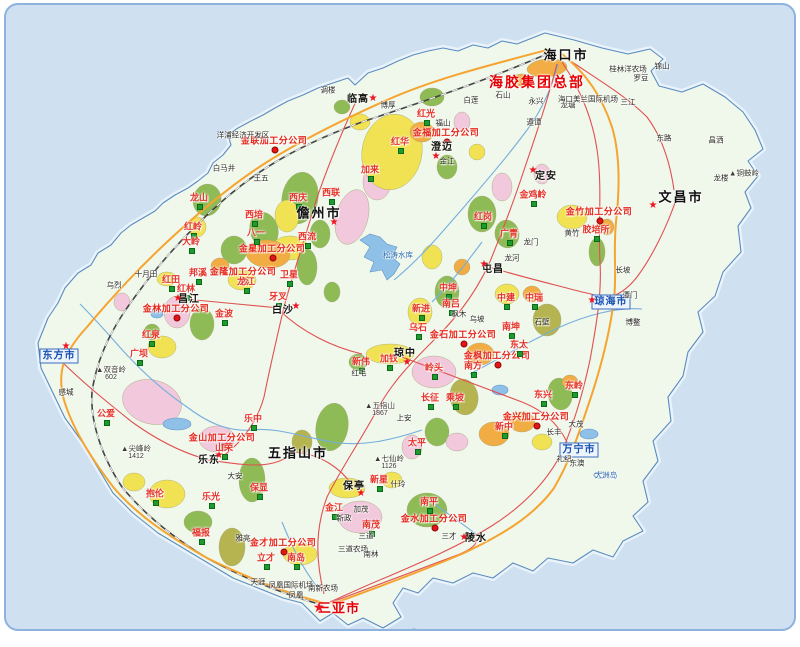  Describe the element at coordinates (246, 281) in the screenshot. I see `label-farm: 龙江` at that location.